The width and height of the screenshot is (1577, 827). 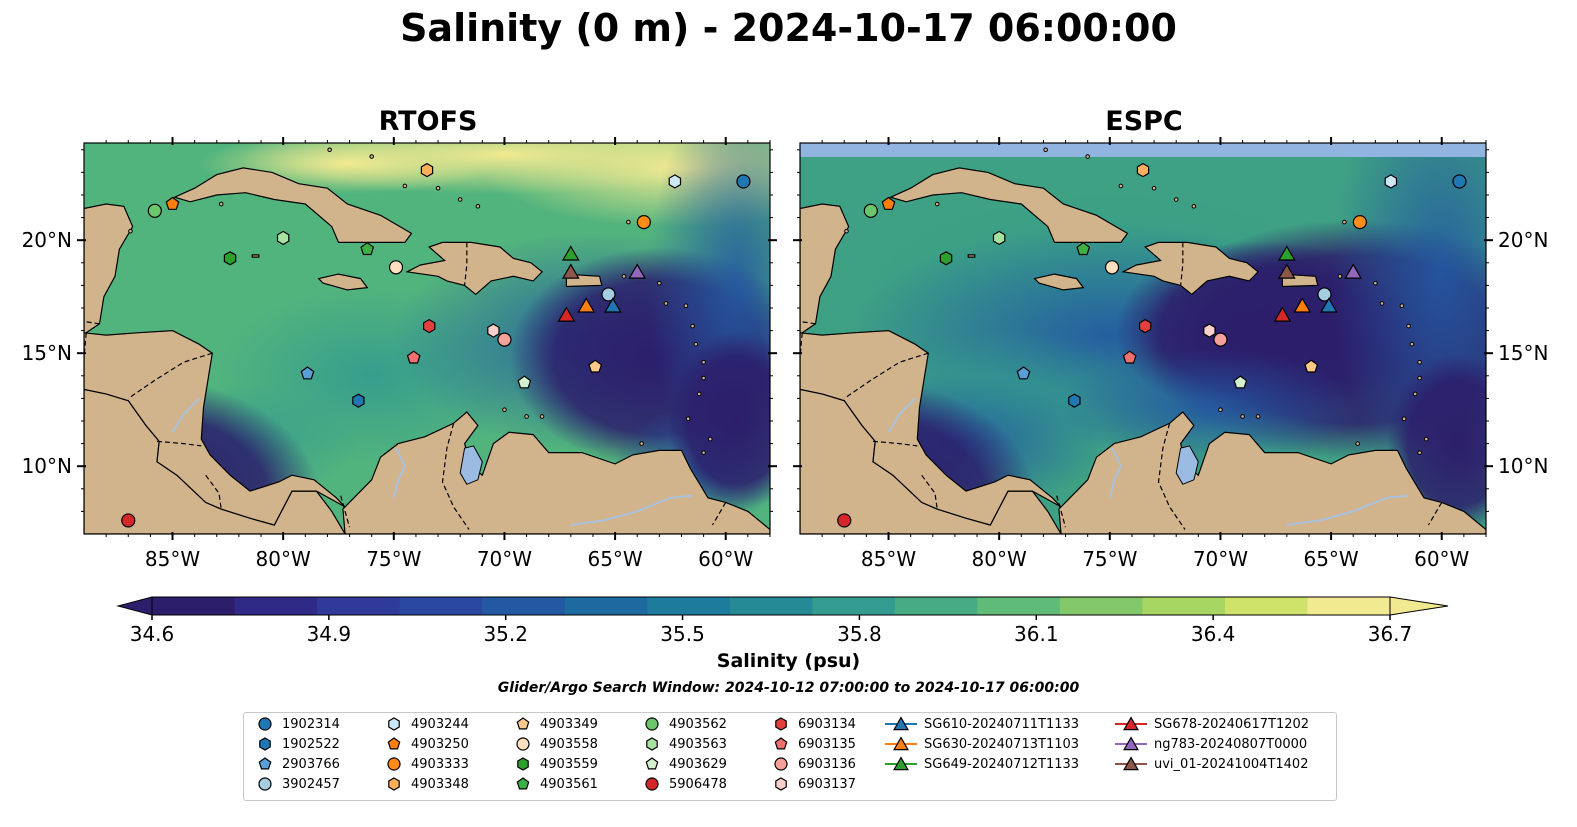 What do you see at coordinates (523, 723) in the screenshot?
I see `pentagon-icon` at bounding box center [523, 723].